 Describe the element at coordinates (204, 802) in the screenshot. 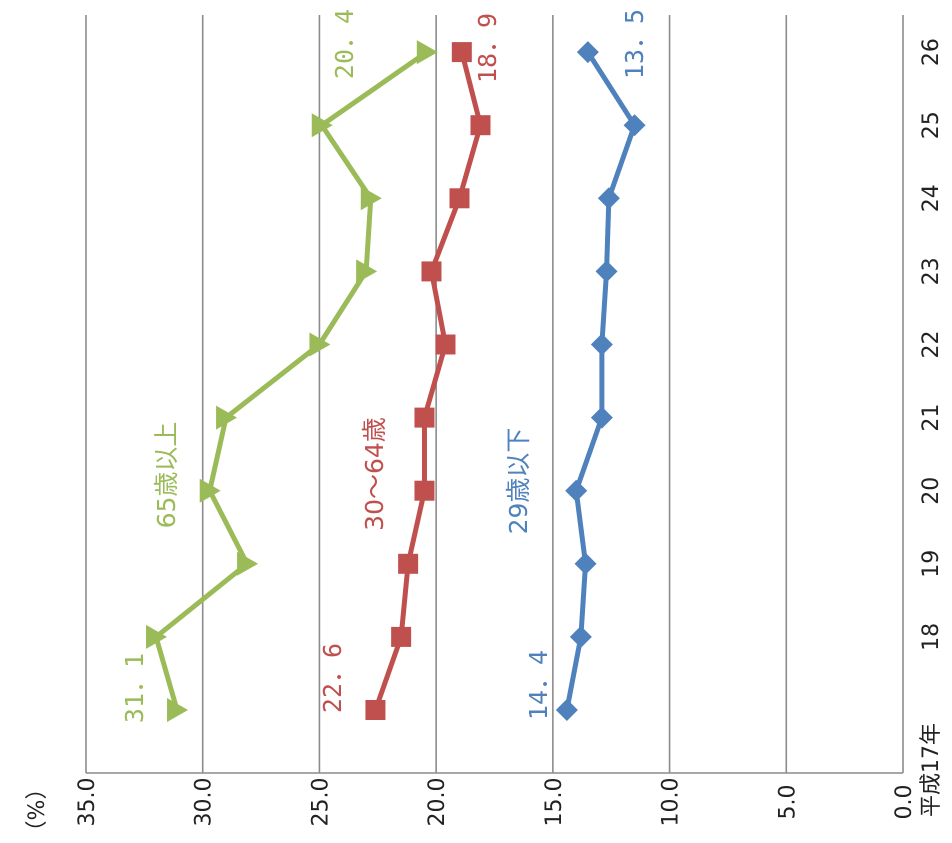

I see `y-tick-label: 30.0` at that location.